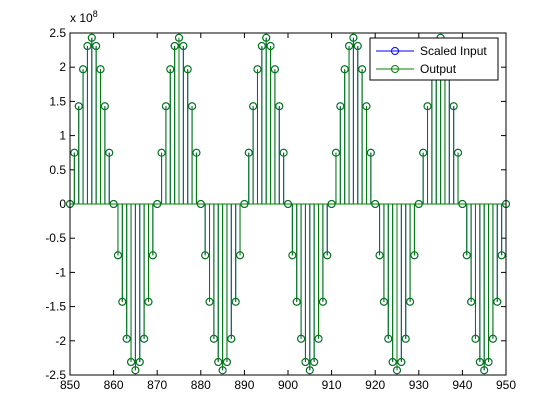 The width and height of the screenshot is (556, 418). Describe the element at coordinates (419, 385) in the screenshot. I see `x-tick-label: 930` at that location.